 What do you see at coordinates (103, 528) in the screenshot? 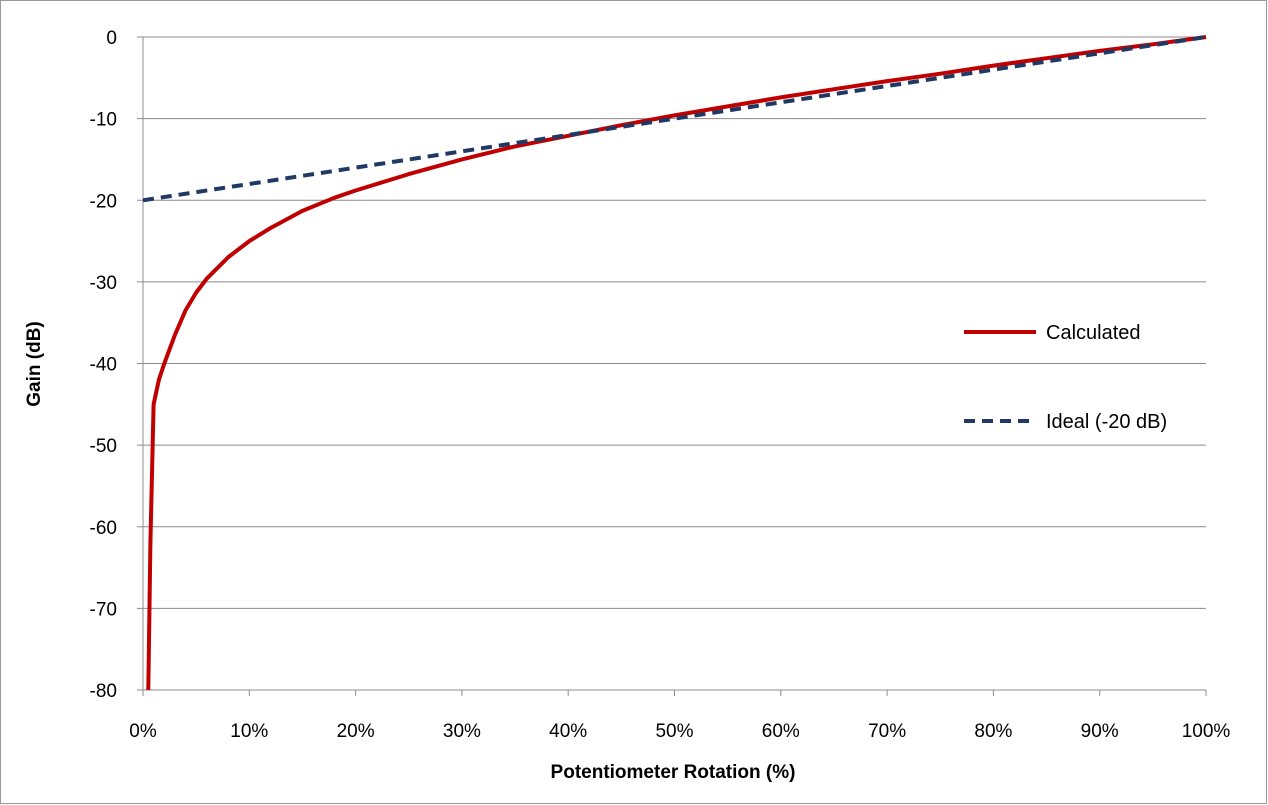
I see `y-tick-label: -60` at bounding box center [103, 528].